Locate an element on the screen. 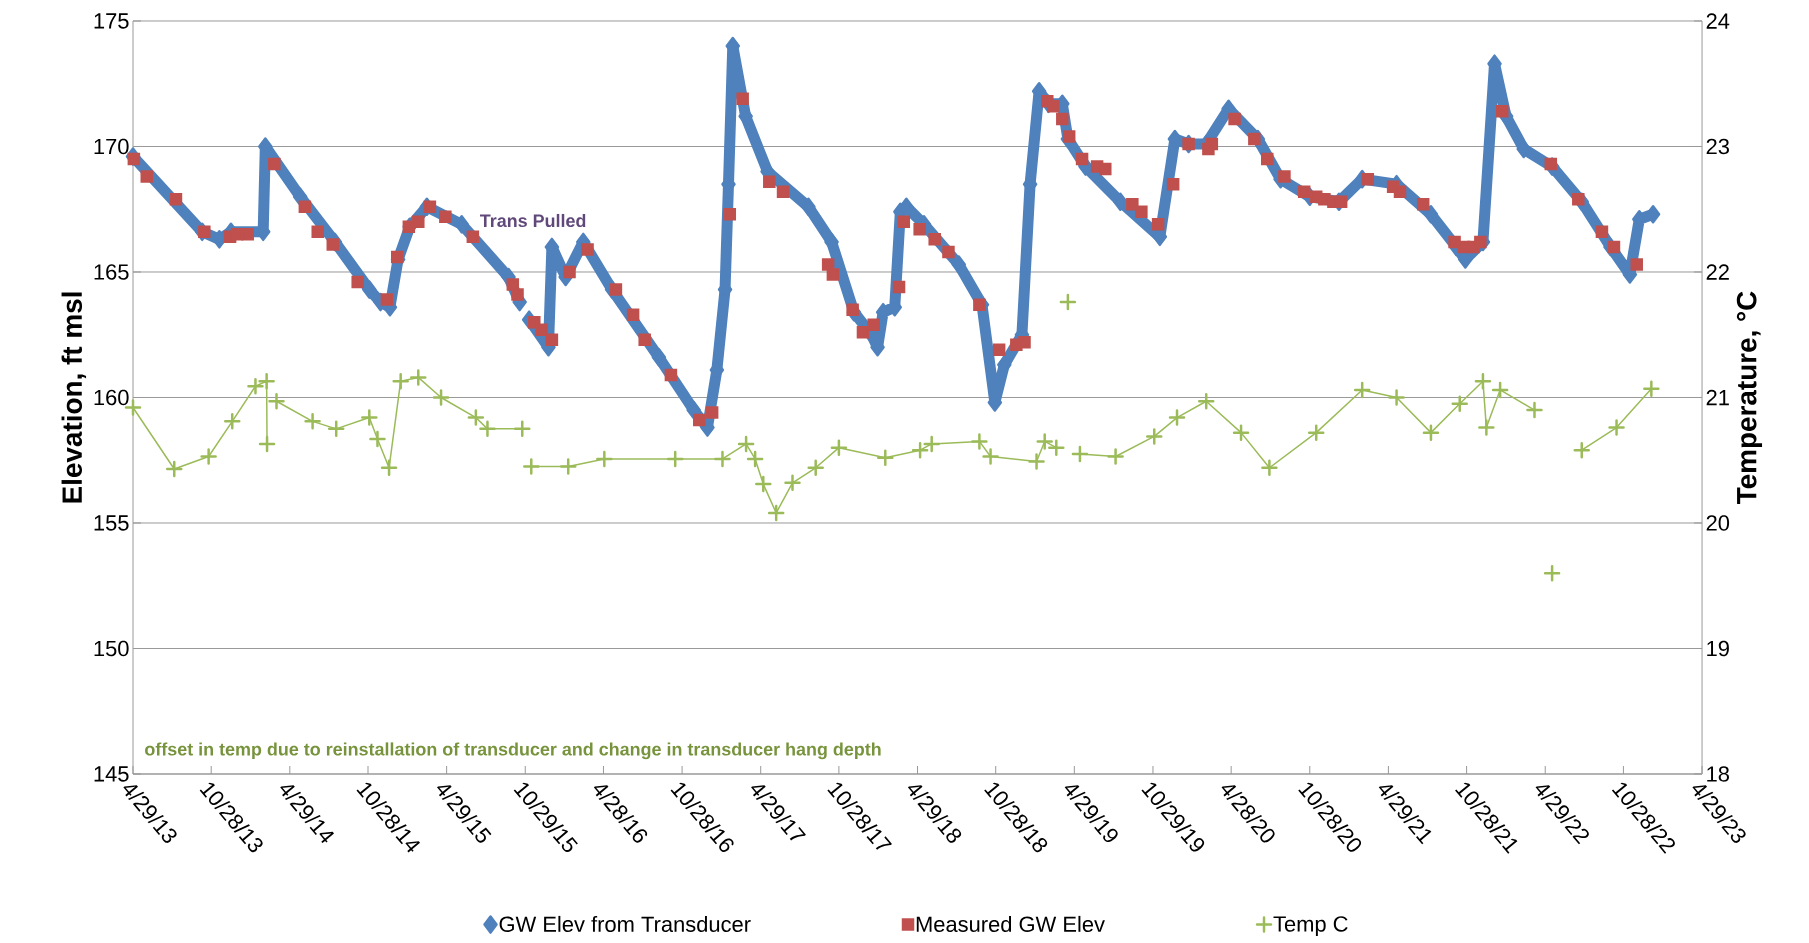 This screenshot has width=1809, height=943. legend-label: Temp C is located at coordinates (1310, 926).